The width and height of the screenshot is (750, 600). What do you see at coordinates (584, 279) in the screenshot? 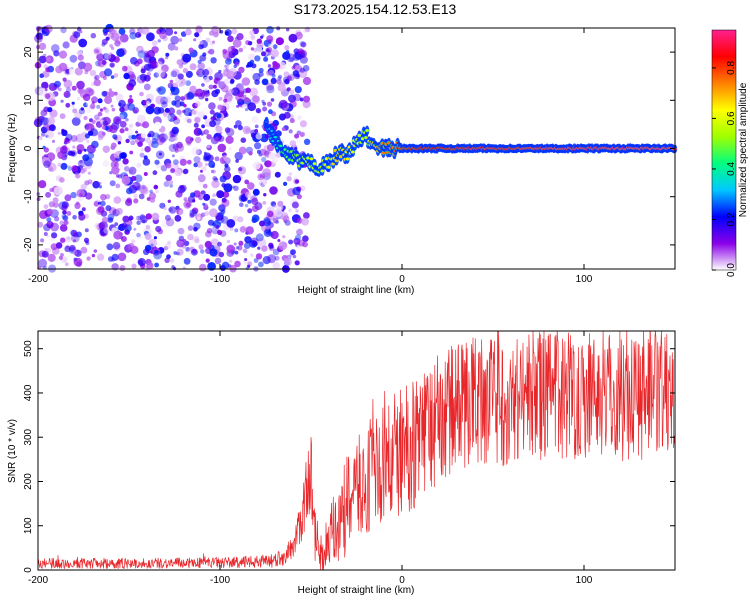
I see `x-tick-label: 100` at bounding box center [584, 279].